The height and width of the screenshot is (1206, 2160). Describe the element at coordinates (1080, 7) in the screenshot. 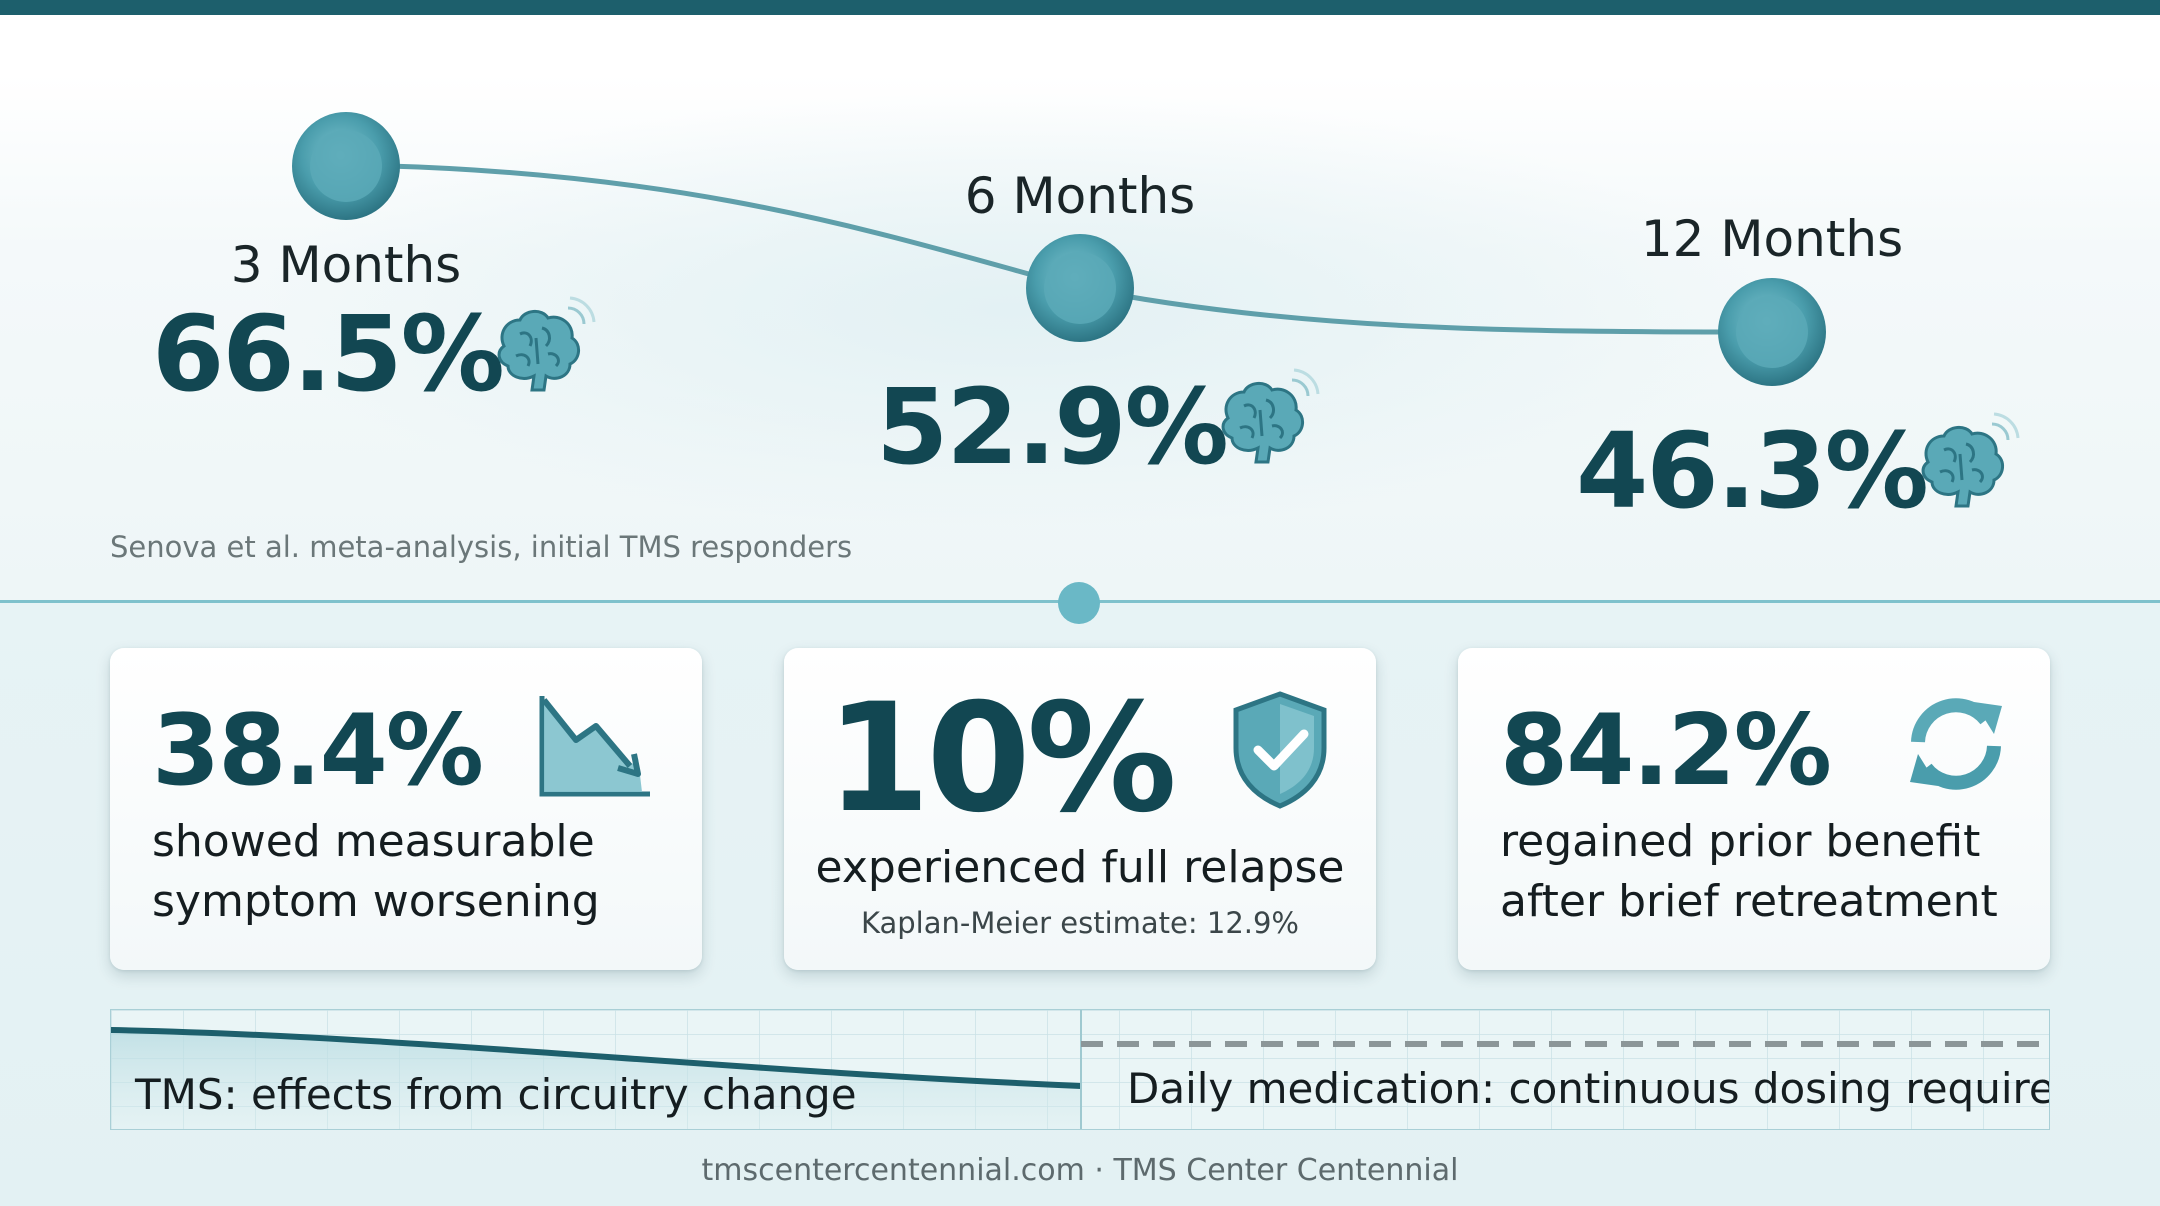

I see `top-accent-bar` at that location.